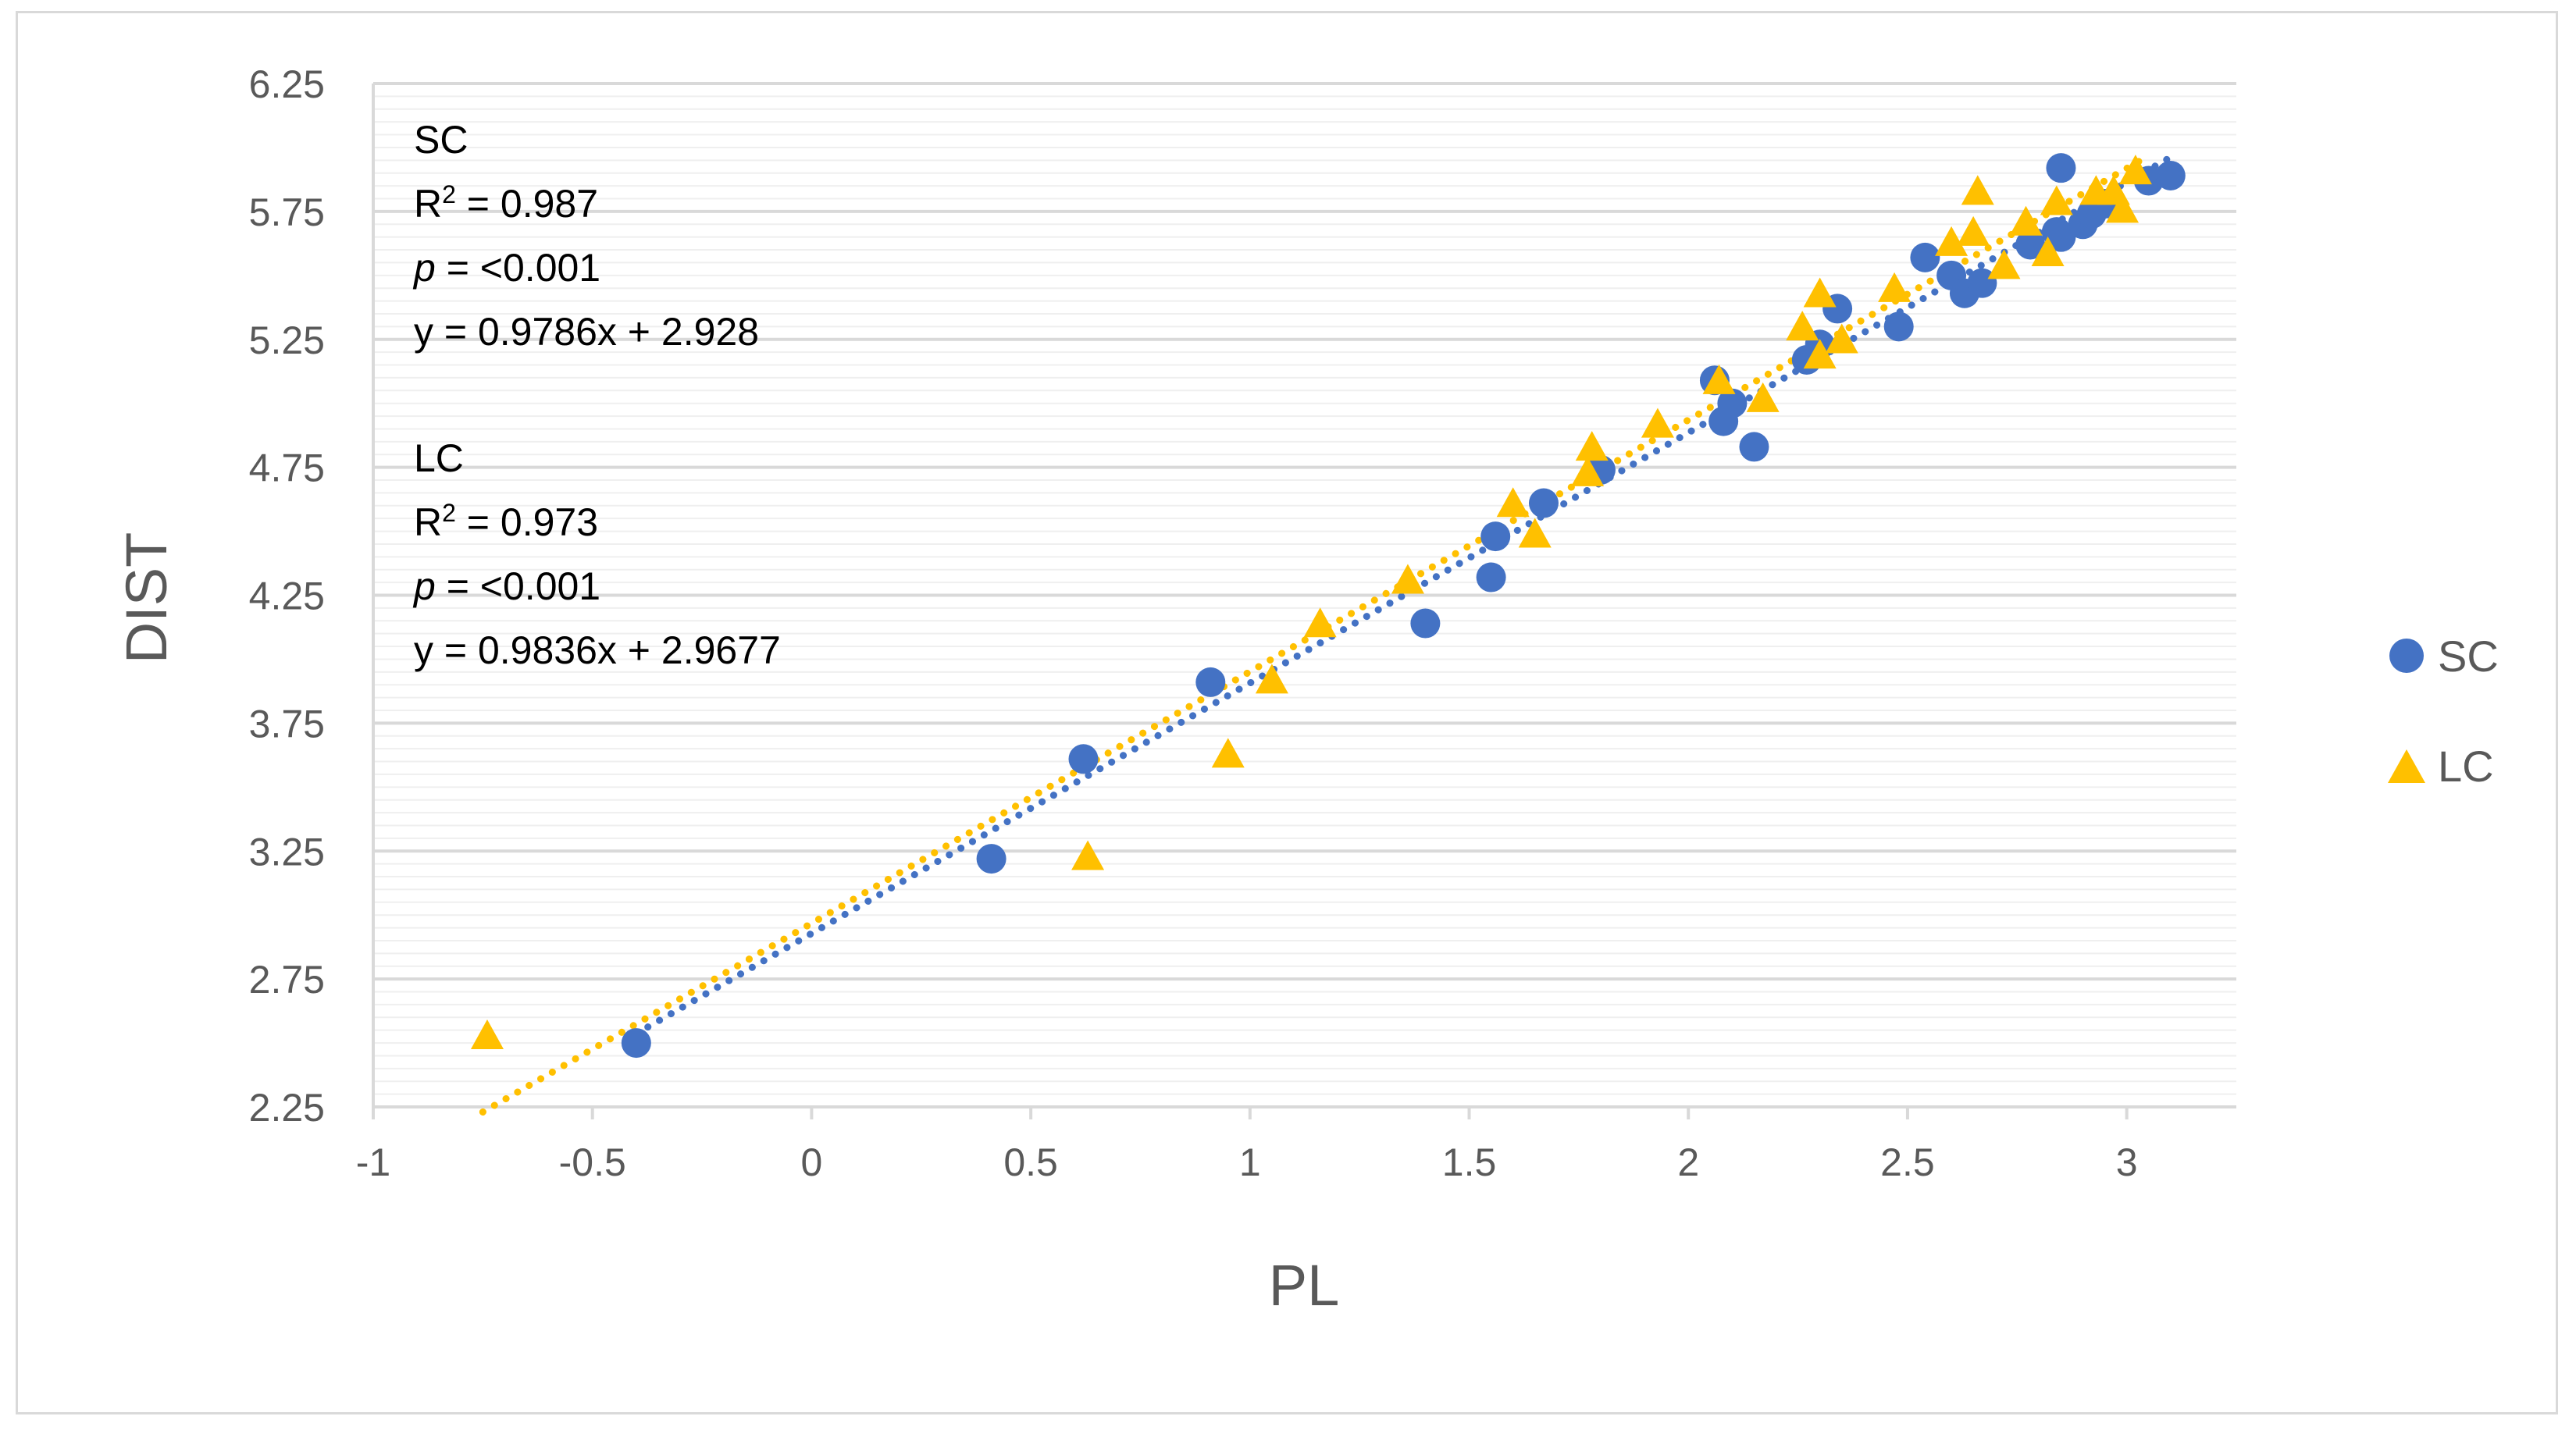 The image size is (2576, 1434). I want to click on y-tick-label: 6.25, so click(287, 84).